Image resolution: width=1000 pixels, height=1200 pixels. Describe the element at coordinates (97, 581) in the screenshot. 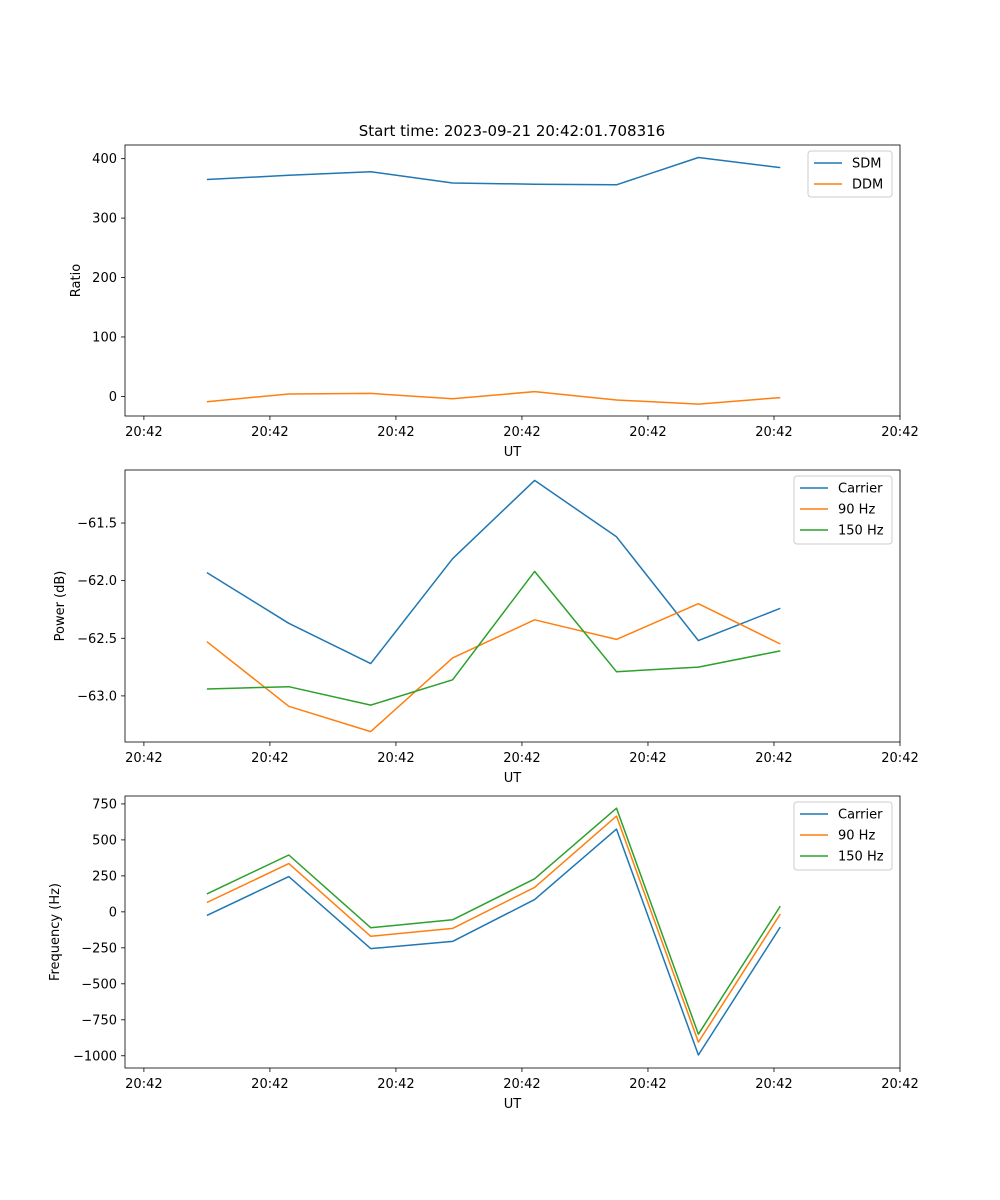

I see `y-tick-label: −62.0` at that location.